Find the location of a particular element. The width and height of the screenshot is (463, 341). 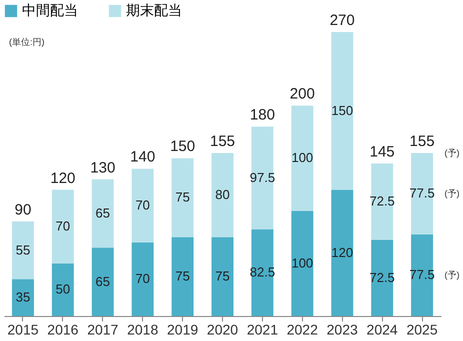

x-tick-label: 2017 is located at coordinates (103, 330).